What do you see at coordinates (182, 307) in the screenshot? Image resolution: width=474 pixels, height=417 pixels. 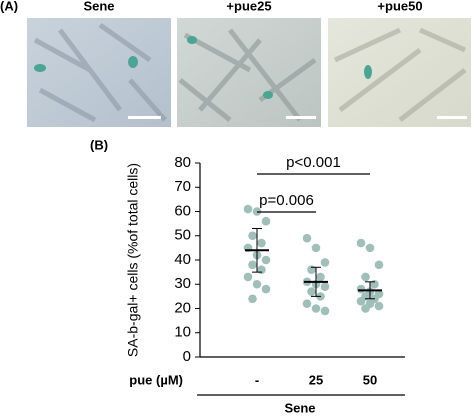 I see `y-tick-label: 20` at bounding box center [182, 307].